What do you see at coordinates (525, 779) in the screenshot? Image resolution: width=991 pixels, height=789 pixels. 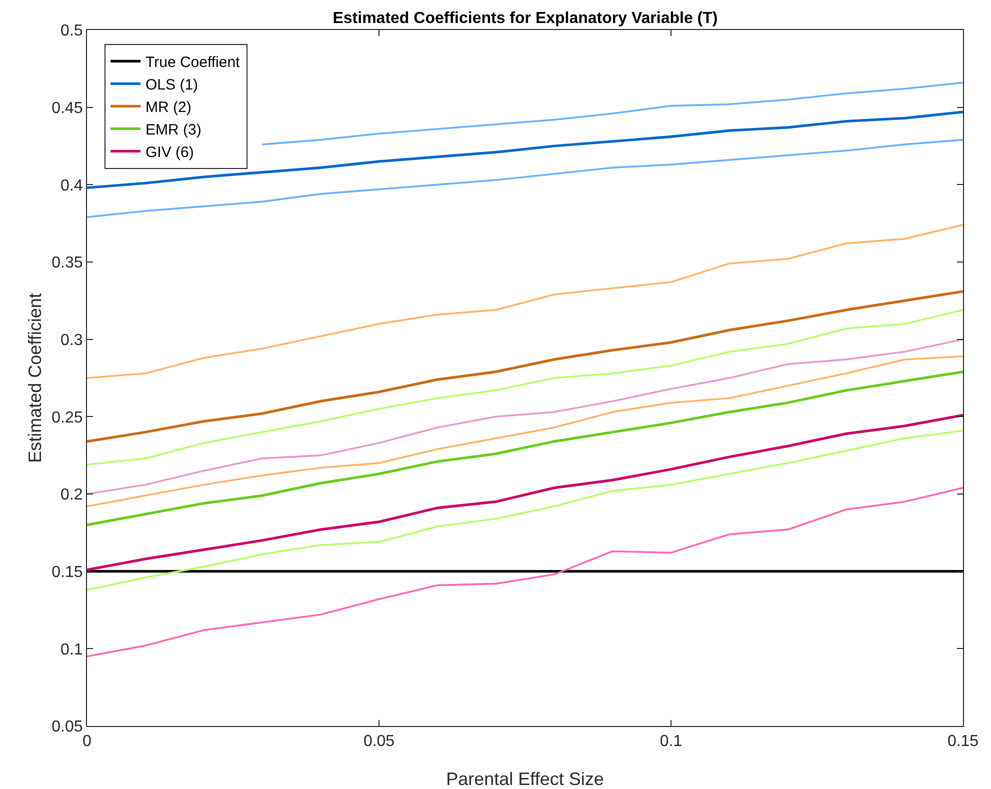 I see `x-axis-title: Parental Effect Size` at bounding box center [525, 779].